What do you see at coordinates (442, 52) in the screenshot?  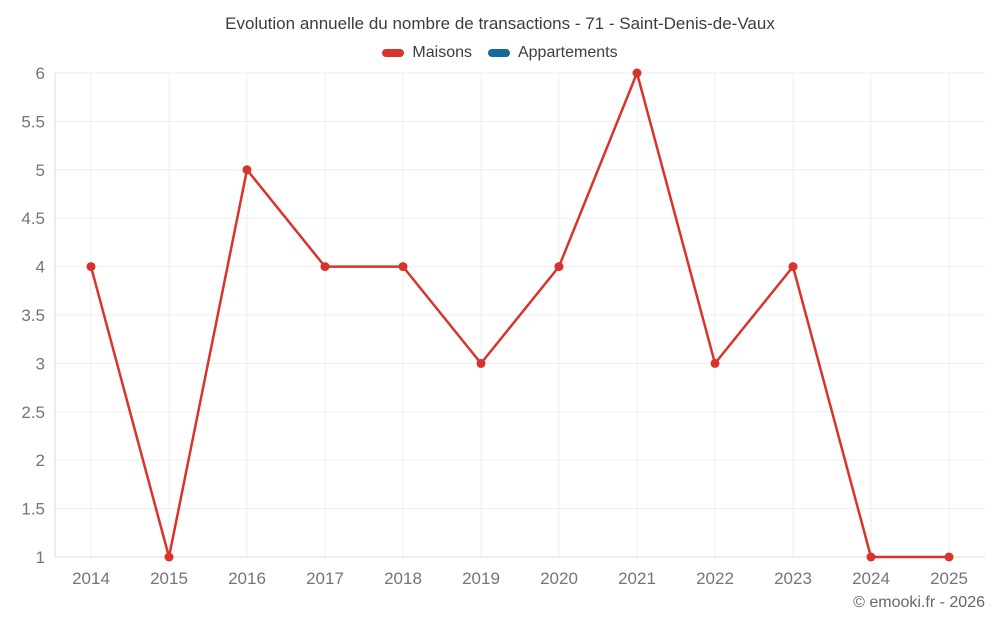 I see `legend-label-maisons: Maisons` at bounding box center [442, 52].